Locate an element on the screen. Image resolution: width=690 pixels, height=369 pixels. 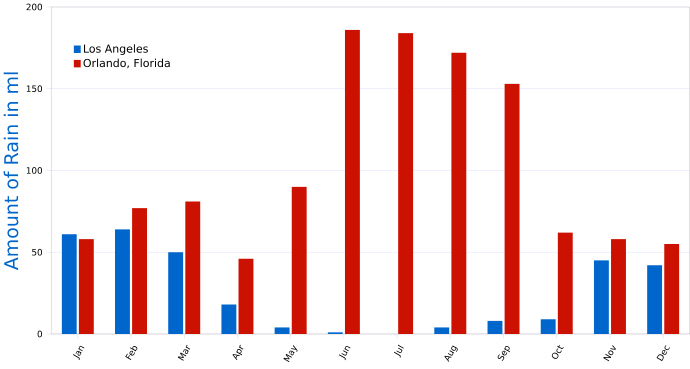
x-tick-label: Jul is located at coordinates (399, 351).